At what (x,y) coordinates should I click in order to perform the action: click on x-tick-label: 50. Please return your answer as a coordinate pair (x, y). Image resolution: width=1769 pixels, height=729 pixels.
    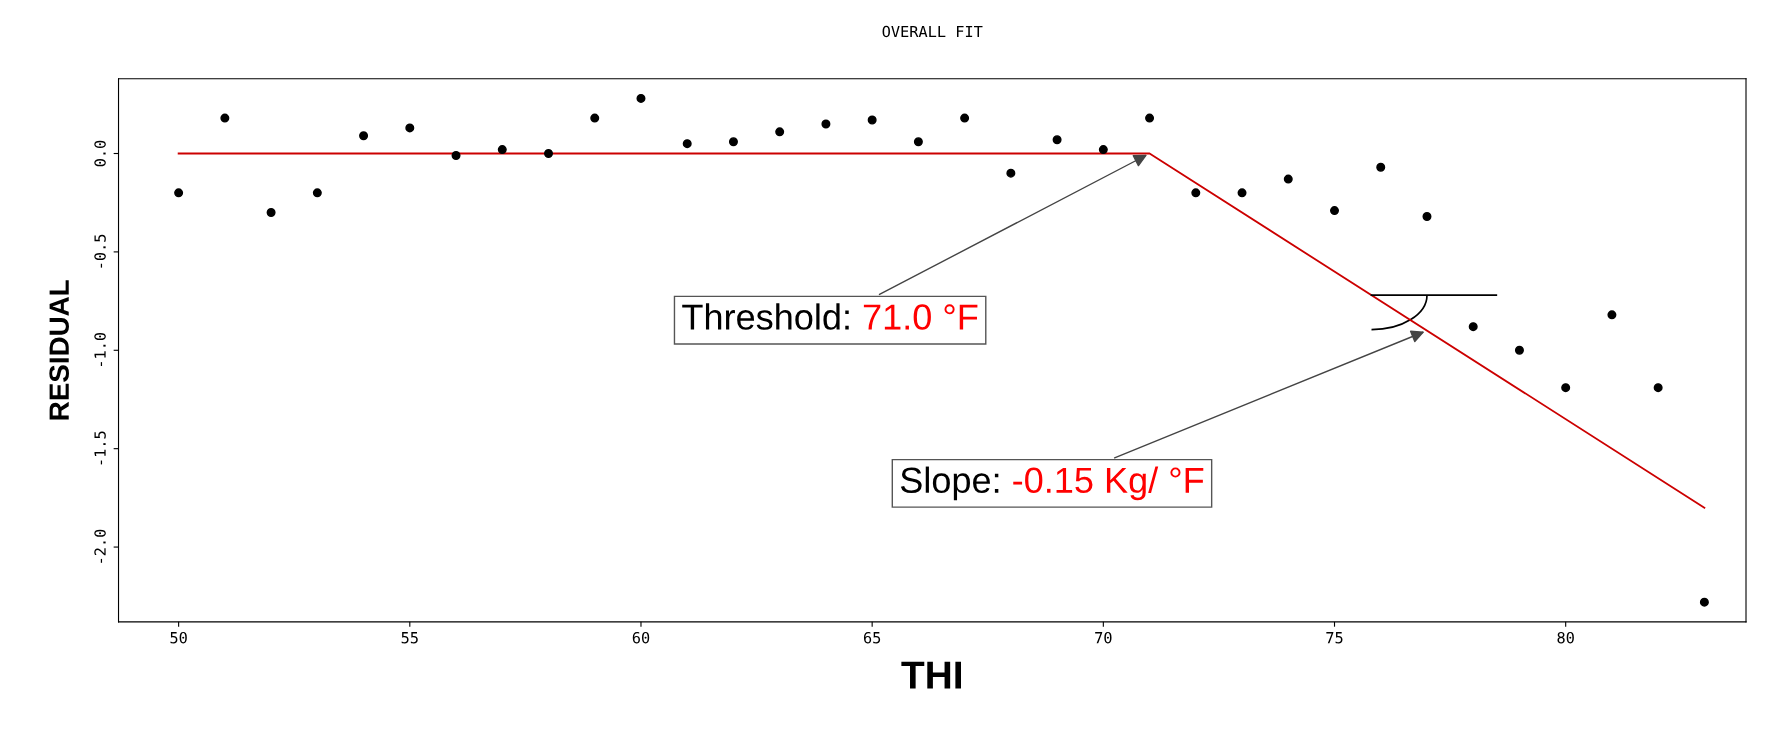
    Looking at the image, I should click on (178, 637).